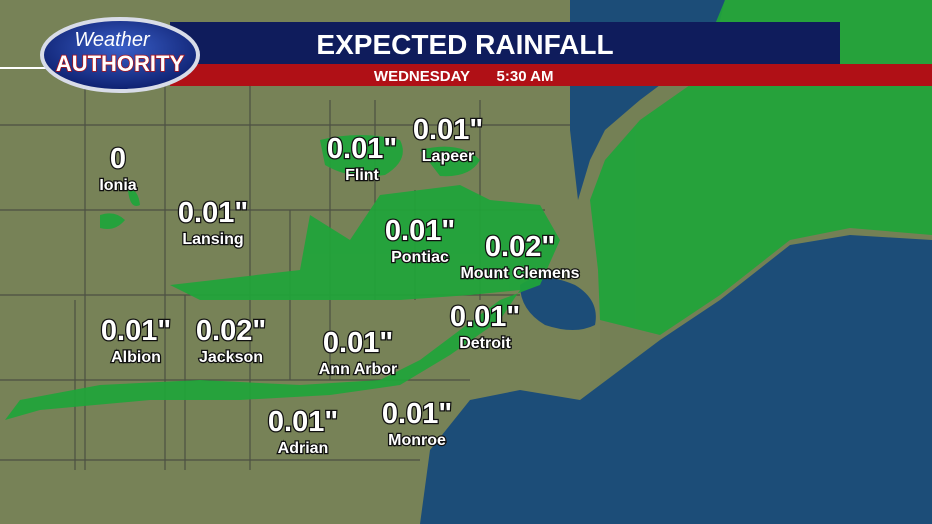 The height and width of the screenshot is (524, 932). I want to click on city-name: Albion, so click(136, 357).